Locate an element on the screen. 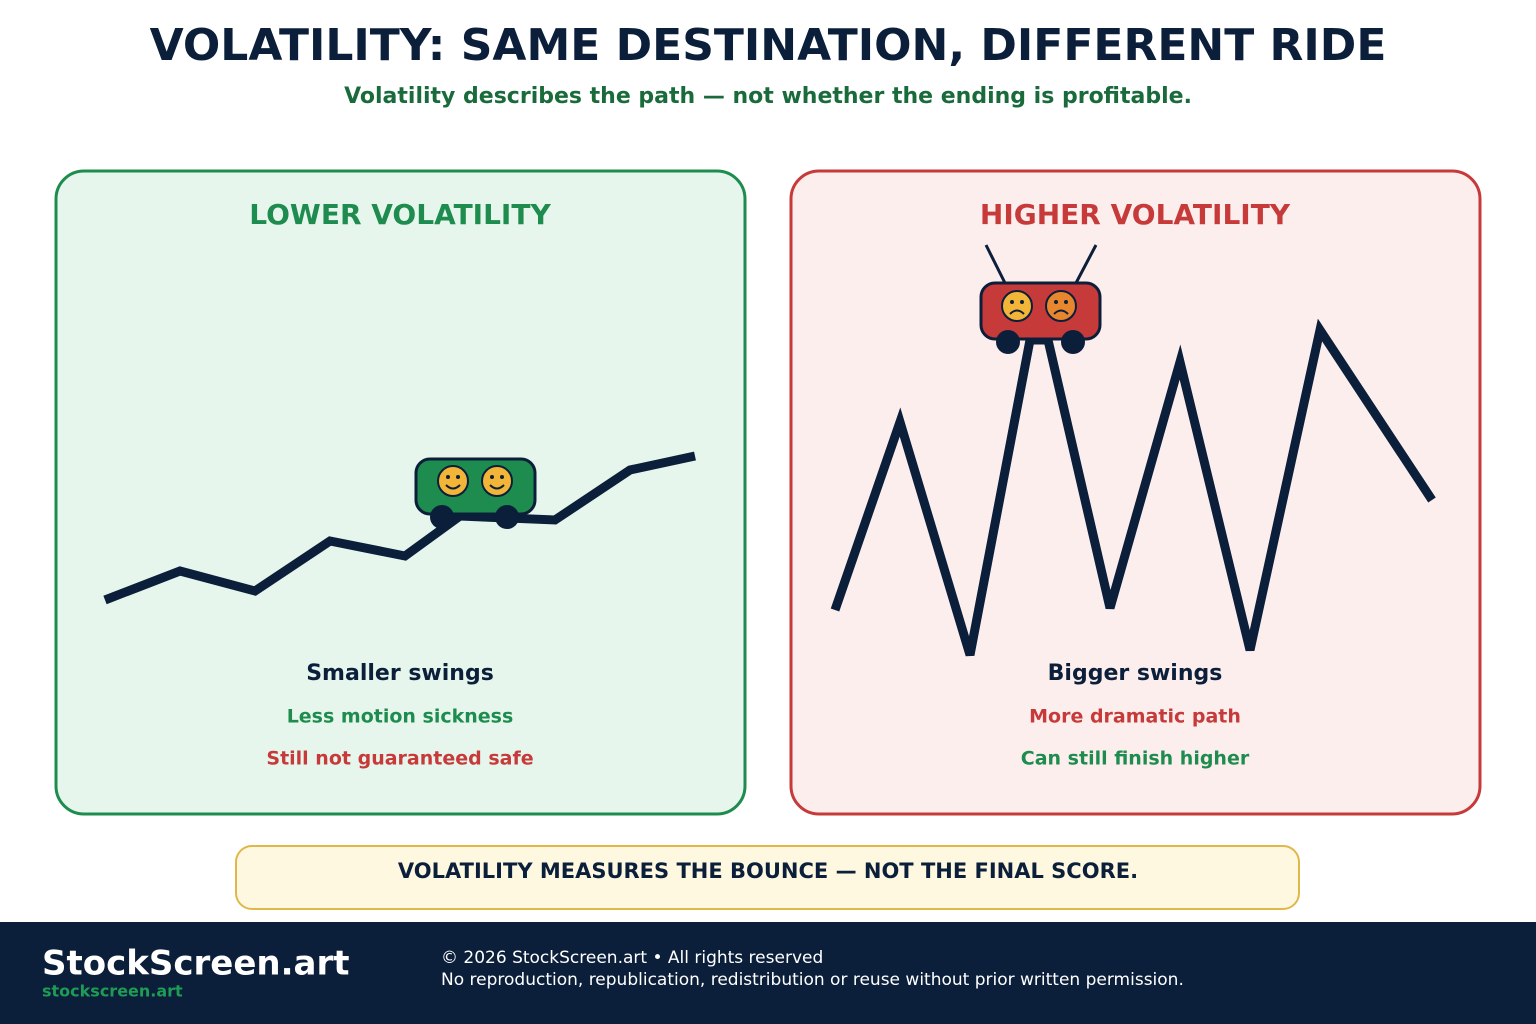  panel-note: Still not guaranteed safe is located at coordinates (399, 759).